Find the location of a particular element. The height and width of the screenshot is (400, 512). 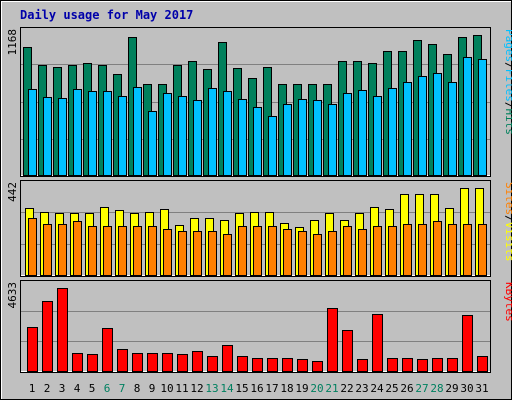

day-label-22: 22 is located at coordinates (346, 388).